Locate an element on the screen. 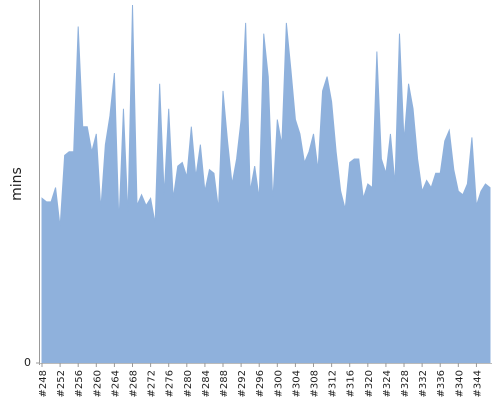 This screenshot has height=400, width=500. x-tick-label: #304 is located at coordinates (296, 383).